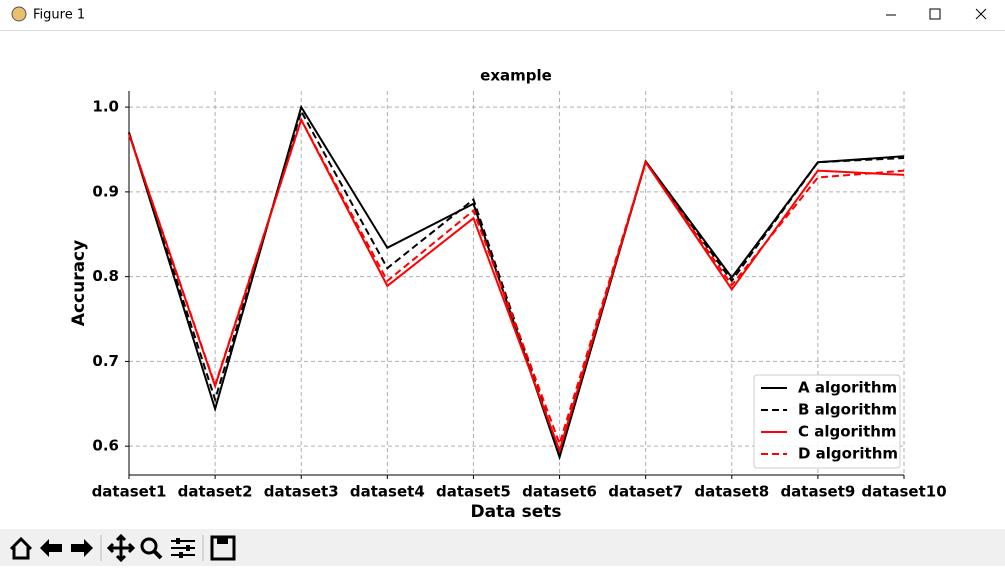  Describe the element at coordinates (502, 30) in the screenshot. I see `title-border` at that location.